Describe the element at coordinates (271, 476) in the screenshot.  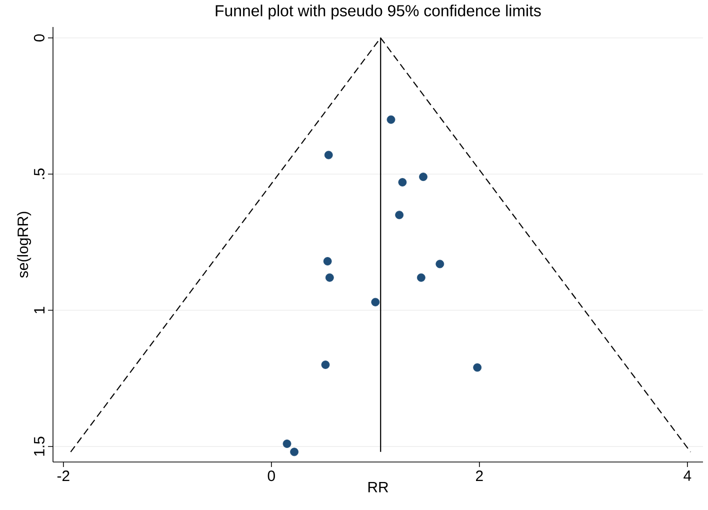
I see `x-tick-label: 0` at that location.